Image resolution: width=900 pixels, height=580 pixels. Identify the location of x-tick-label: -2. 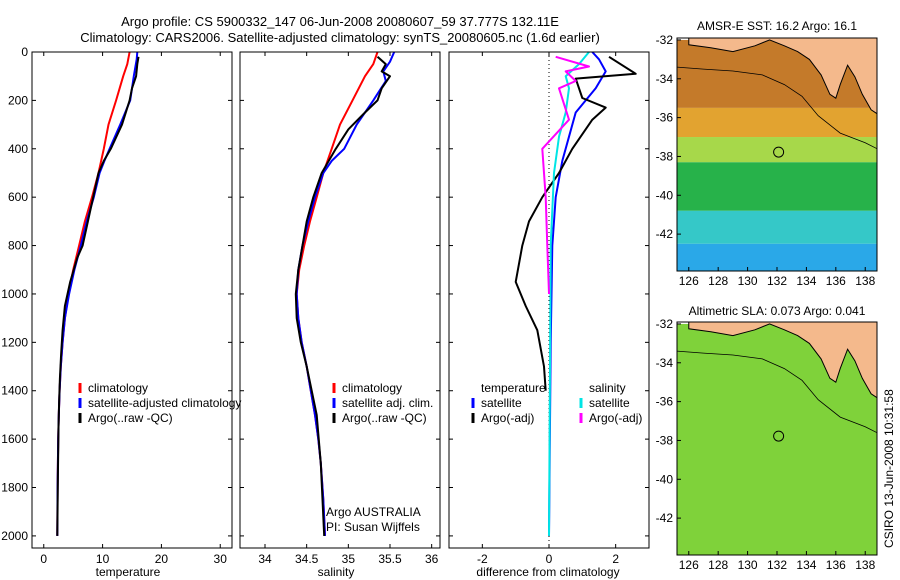
(482, 559).